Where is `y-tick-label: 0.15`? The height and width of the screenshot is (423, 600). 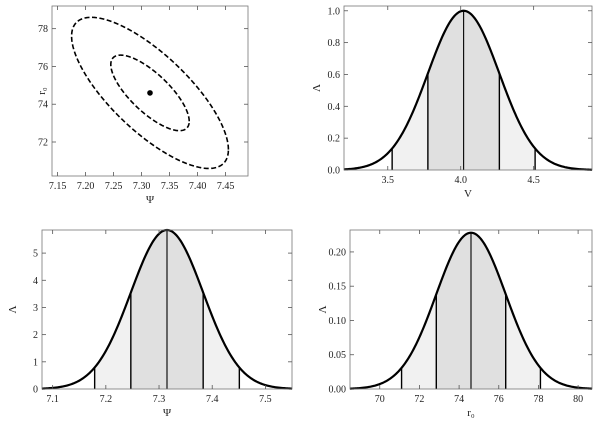 y-tick-label: 0.15 is located at coordinates (338, 287).